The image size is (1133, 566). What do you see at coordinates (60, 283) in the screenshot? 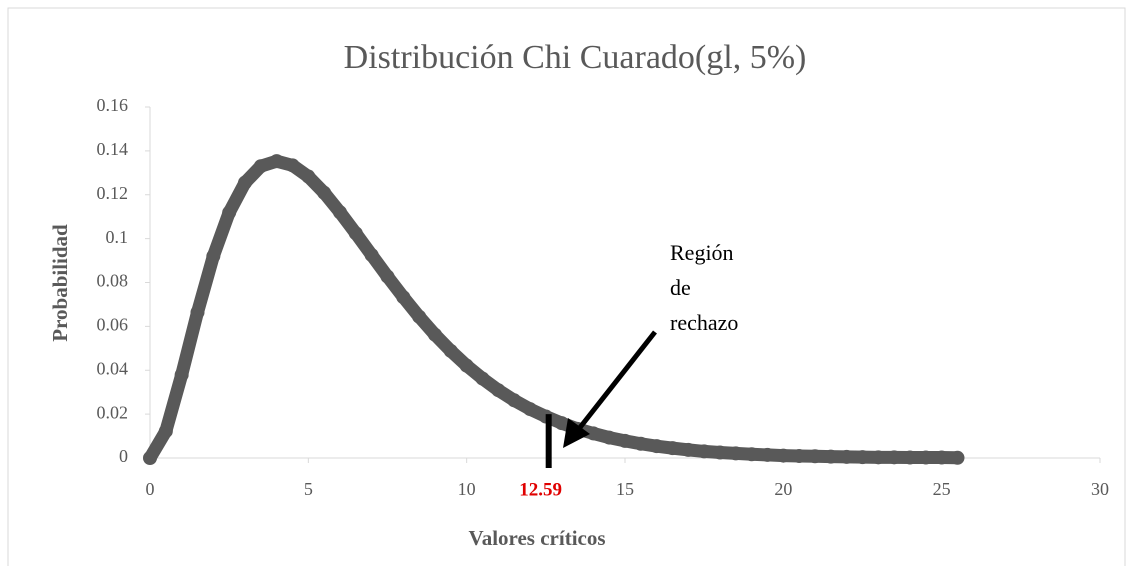
I see `y-axis-label: Probabilidad` at bounding box center [60, 283].